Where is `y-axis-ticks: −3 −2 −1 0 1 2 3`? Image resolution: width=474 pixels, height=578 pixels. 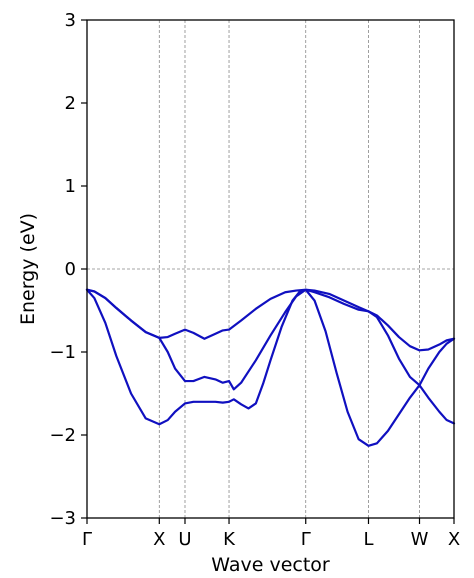 y-axis-ticks: −3 −2 −1 0 1 2 3 is located at coordinates (68, 269).